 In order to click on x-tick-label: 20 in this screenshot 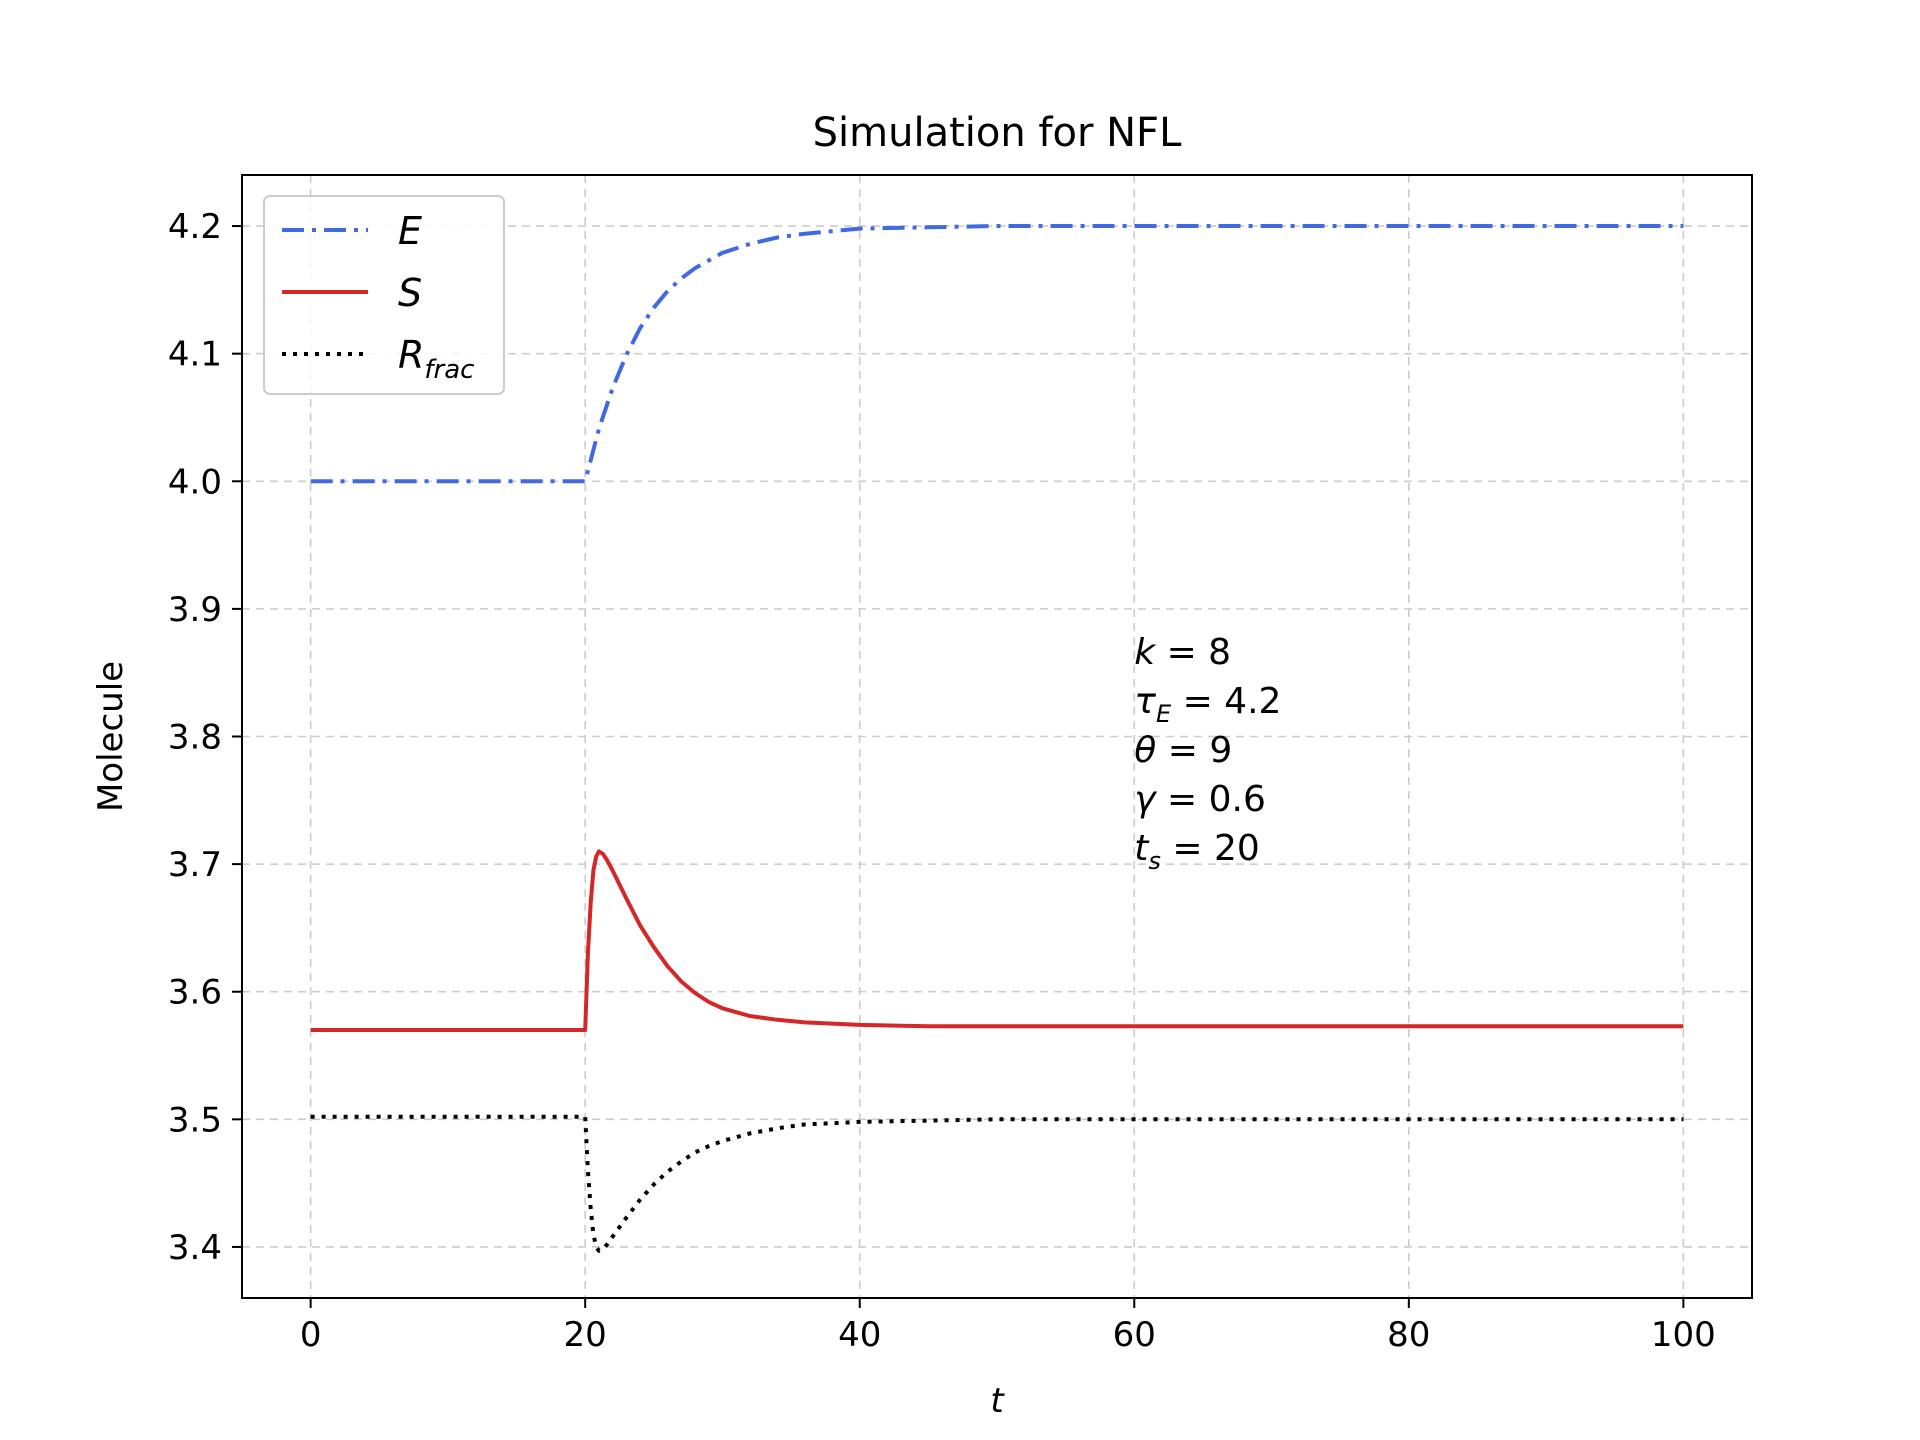, I will do `click(585, 1335)`.